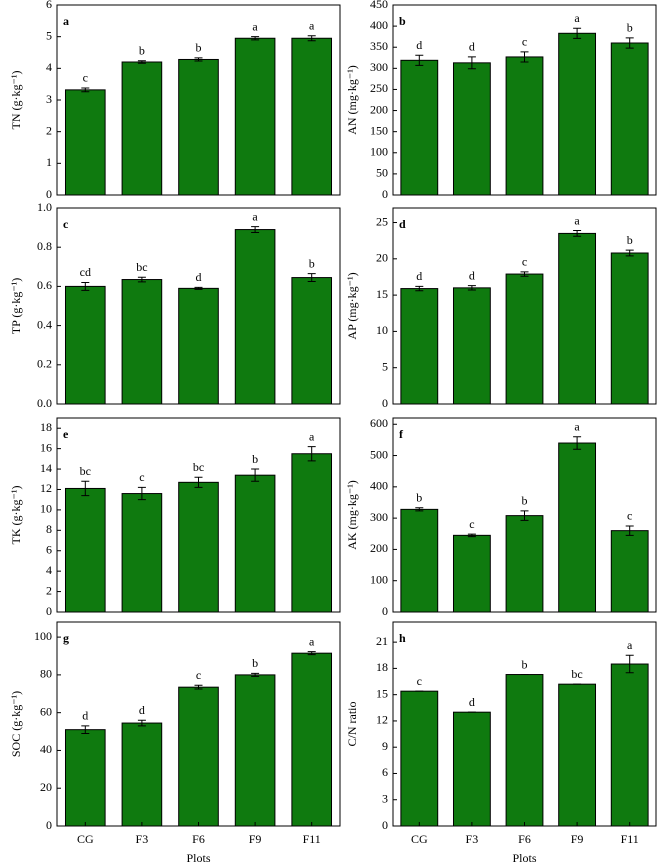  I want to click on y-tick-label: 60, so click(46, 711).